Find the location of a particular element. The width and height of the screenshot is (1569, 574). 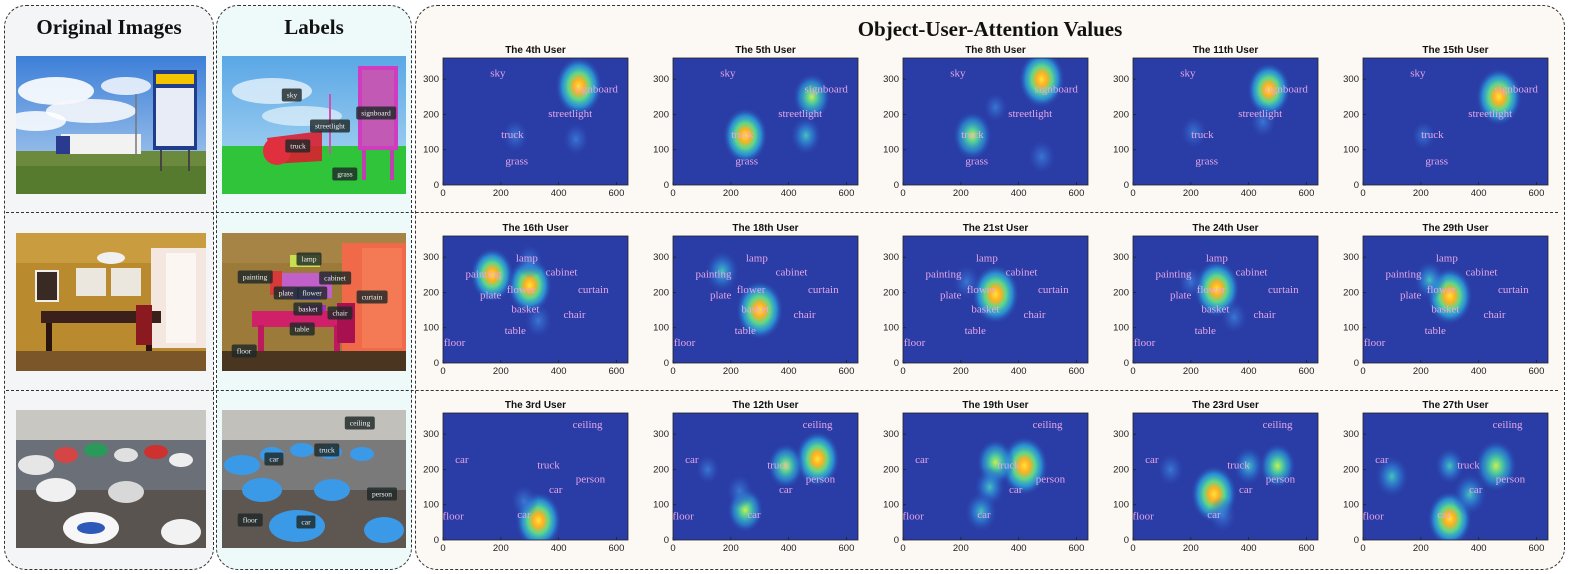

object-label: signboard is located at coordinates (1057, 89).